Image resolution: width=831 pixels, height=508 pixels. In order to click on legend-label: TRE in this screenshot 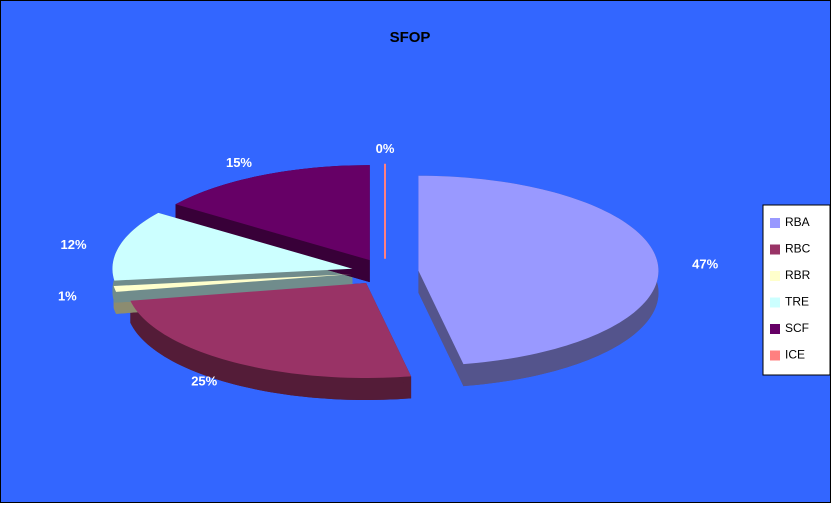, I will do `click(797, 302)`.